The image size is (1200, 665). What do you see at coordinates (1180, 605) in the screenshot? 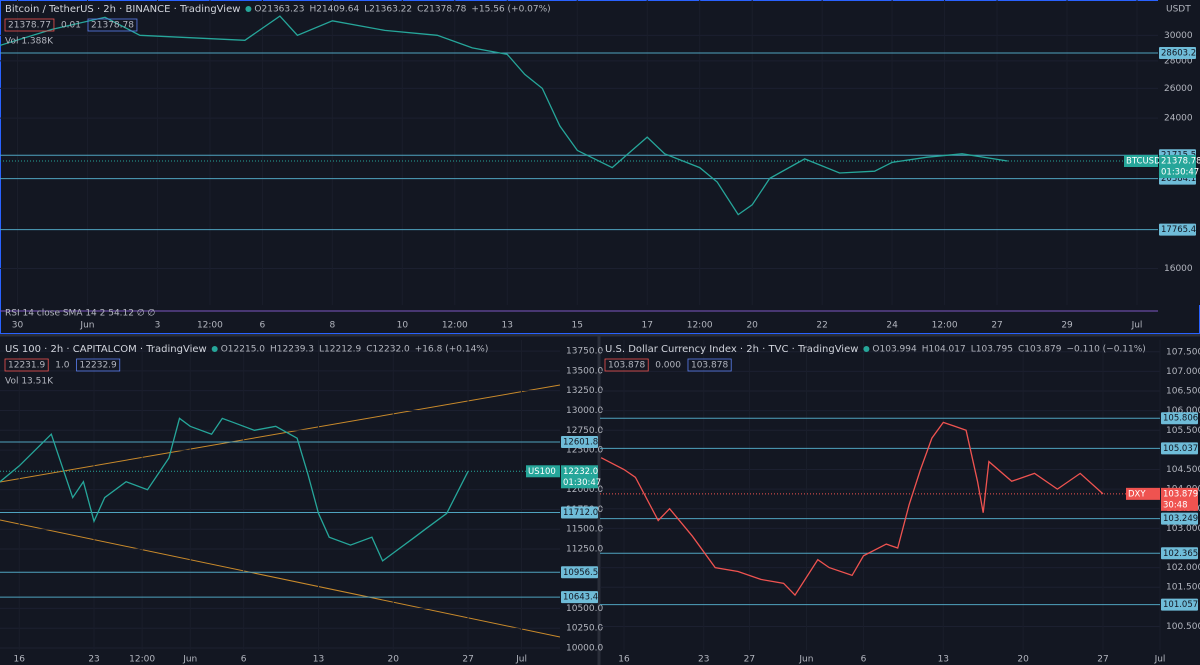
I see `level-label: 101.057` at bounding box center [1180, 605].